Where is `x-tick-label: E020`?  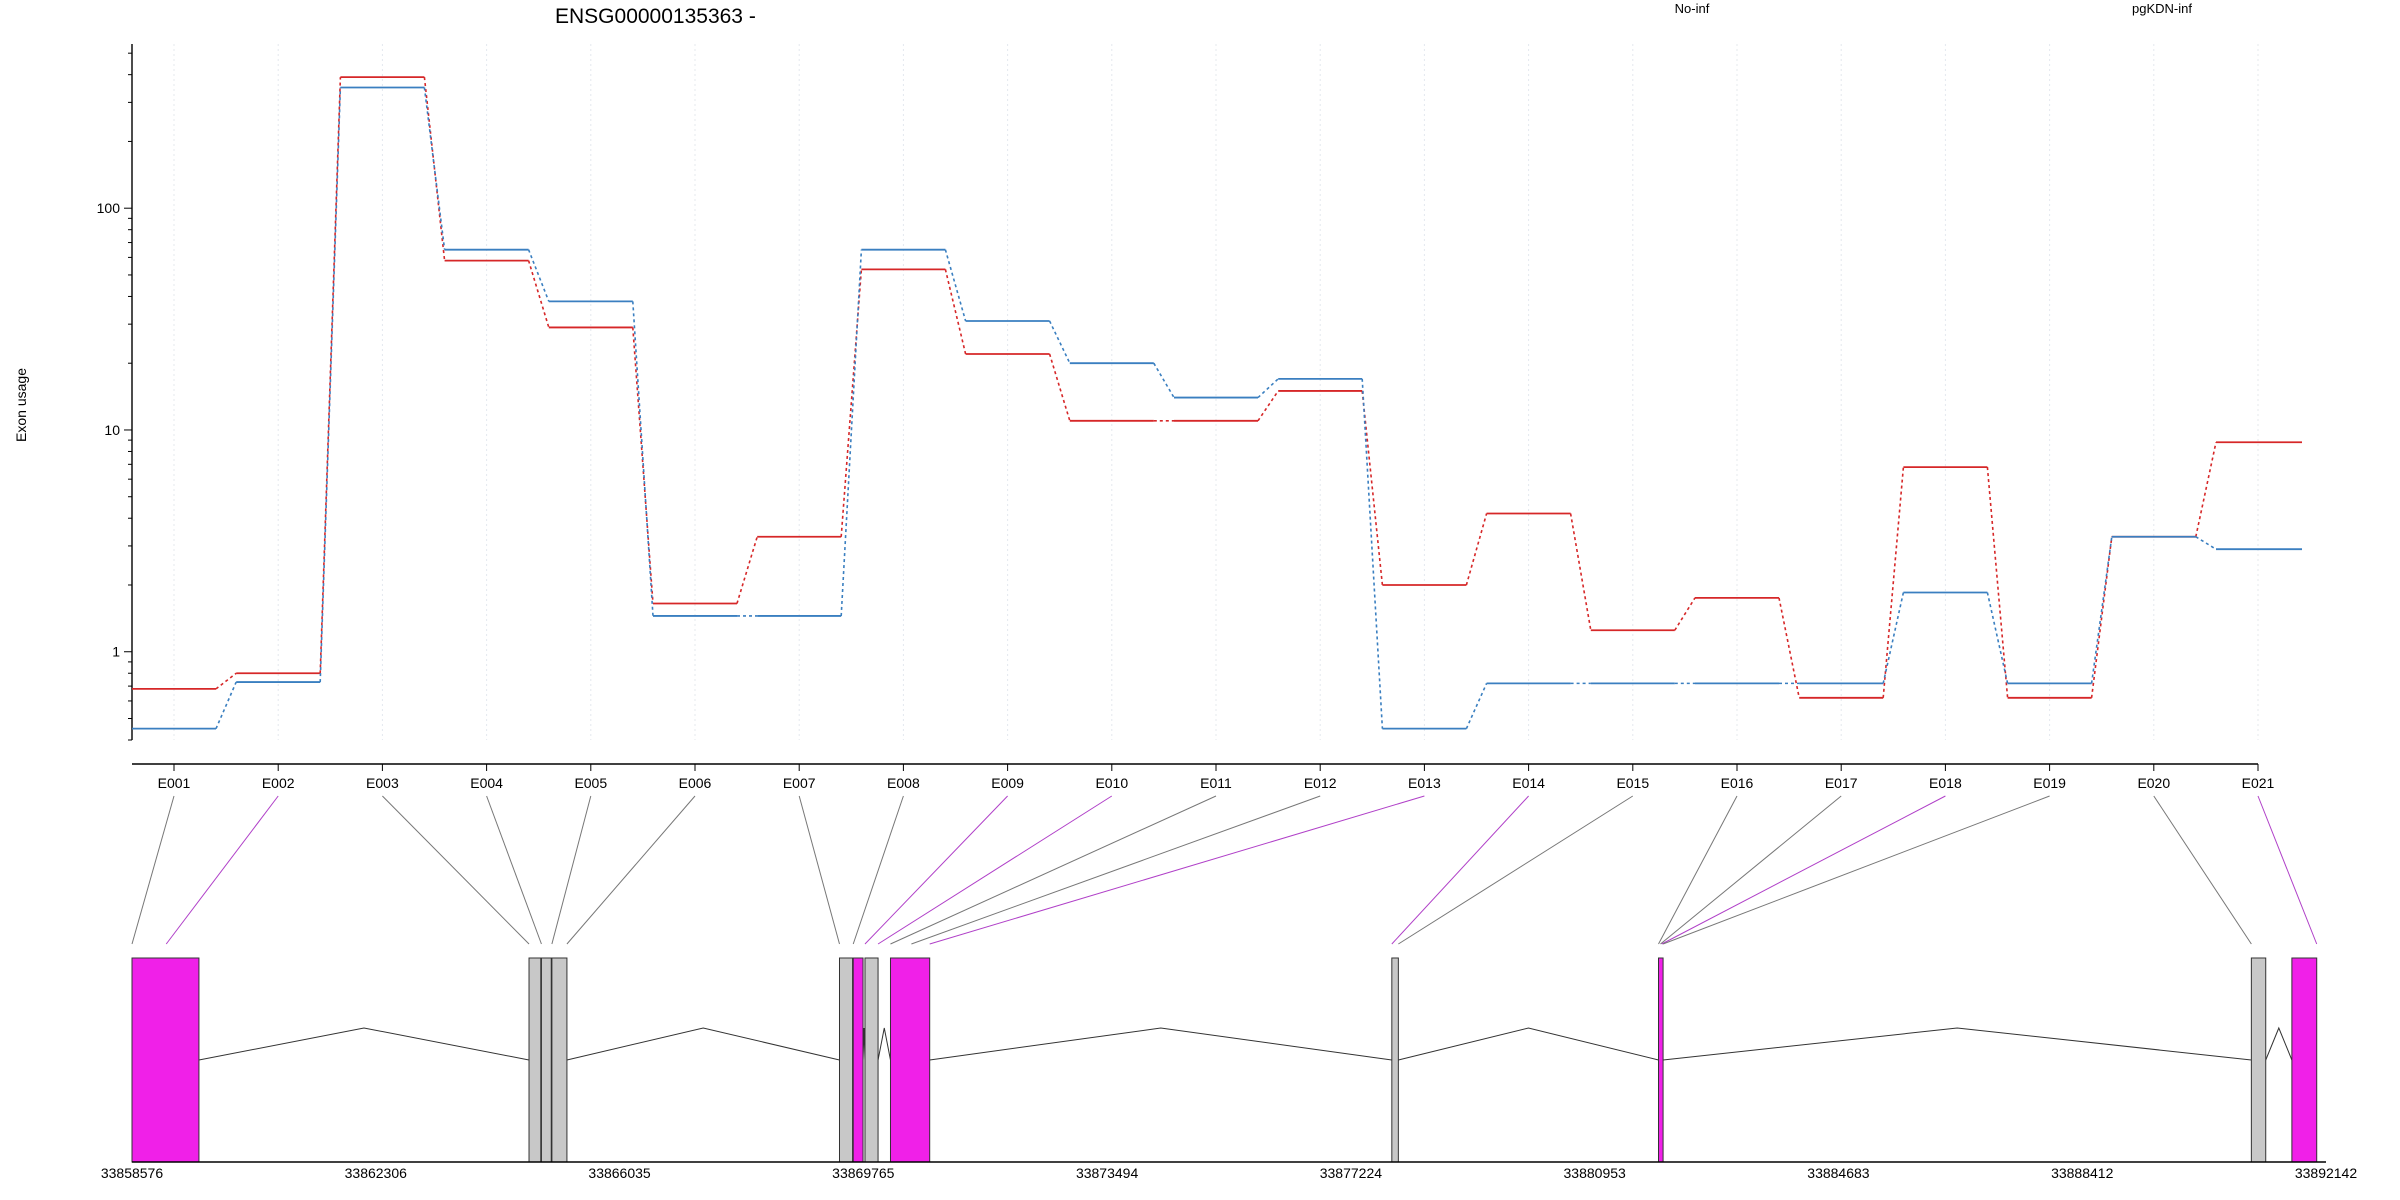 x-tick-label: E020 is located at coordinates (2153, 783).